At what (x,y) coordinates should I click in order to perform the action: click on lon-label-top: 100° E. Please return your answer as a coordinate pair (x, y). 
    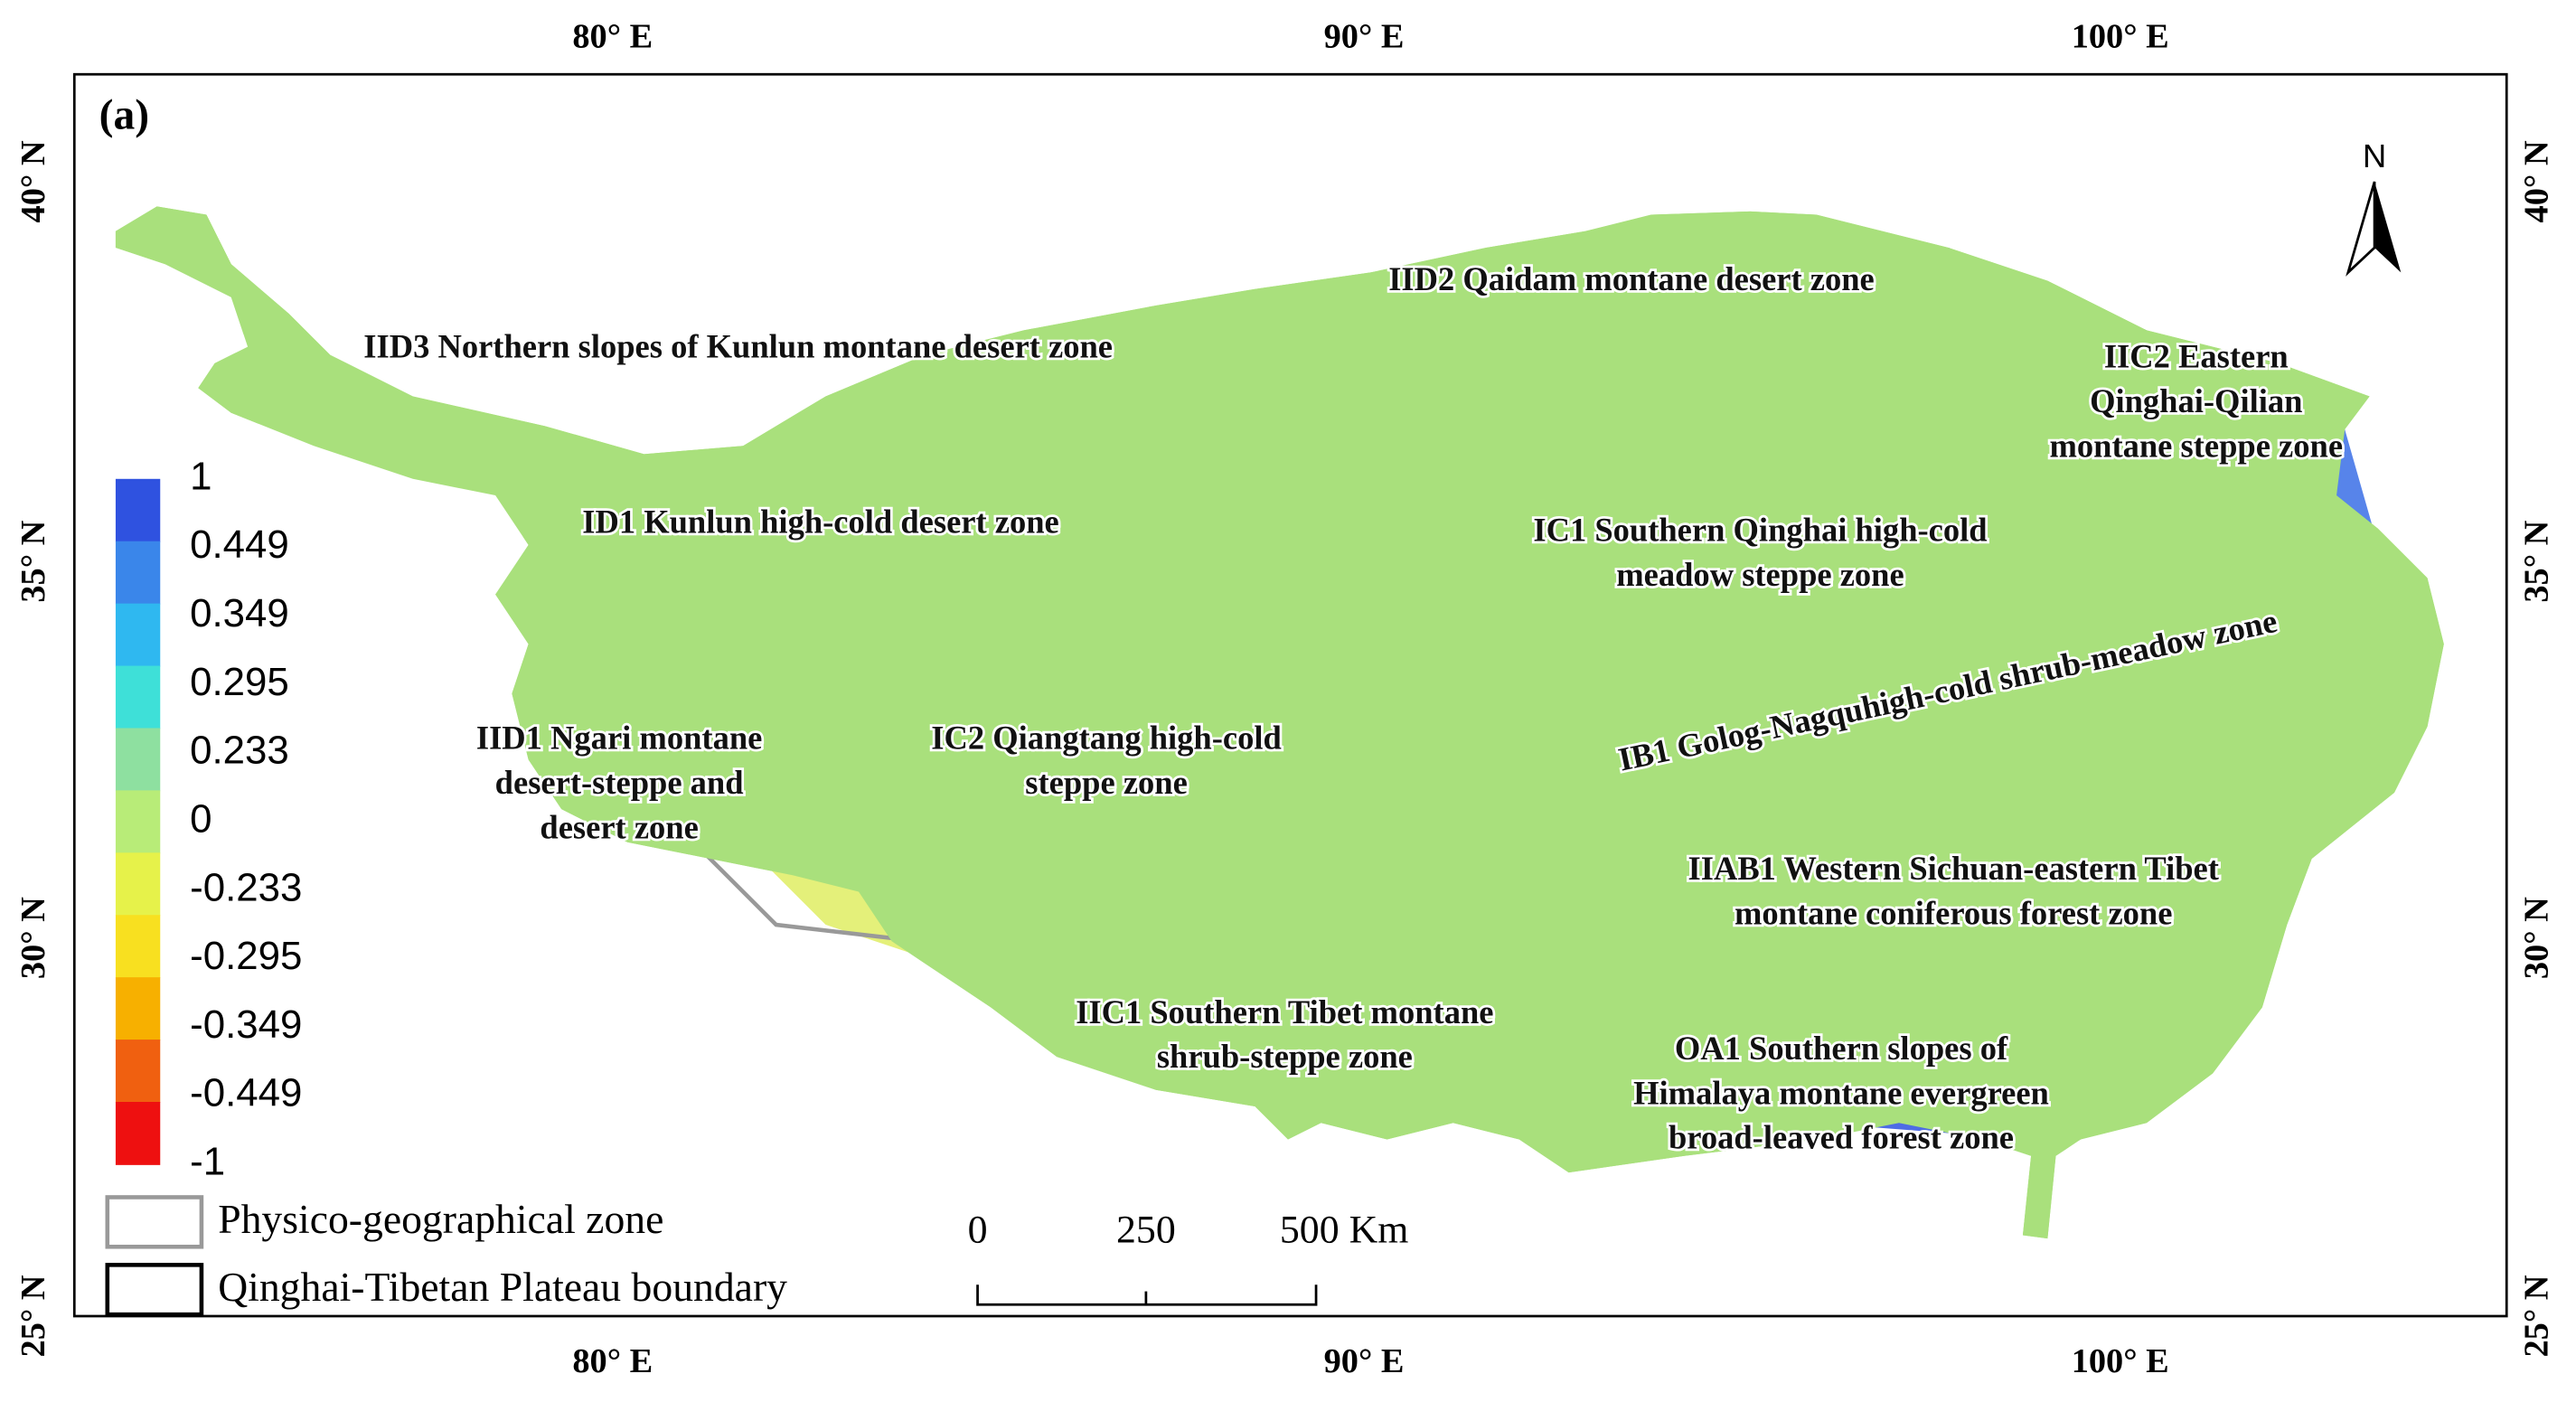
    Looking at the image, I should click on (2120, 37).